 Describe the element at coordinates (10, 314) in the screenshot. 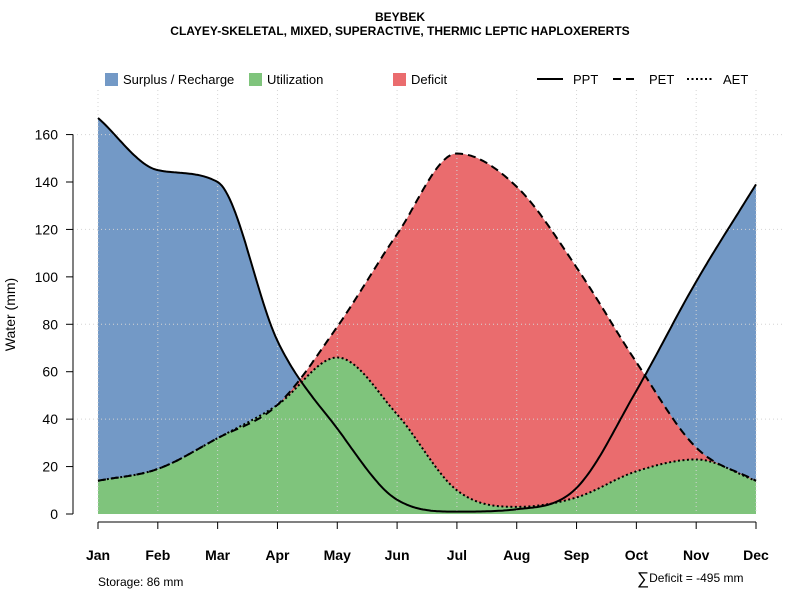

I see `y-axis-label: Water (mm)` at that location.